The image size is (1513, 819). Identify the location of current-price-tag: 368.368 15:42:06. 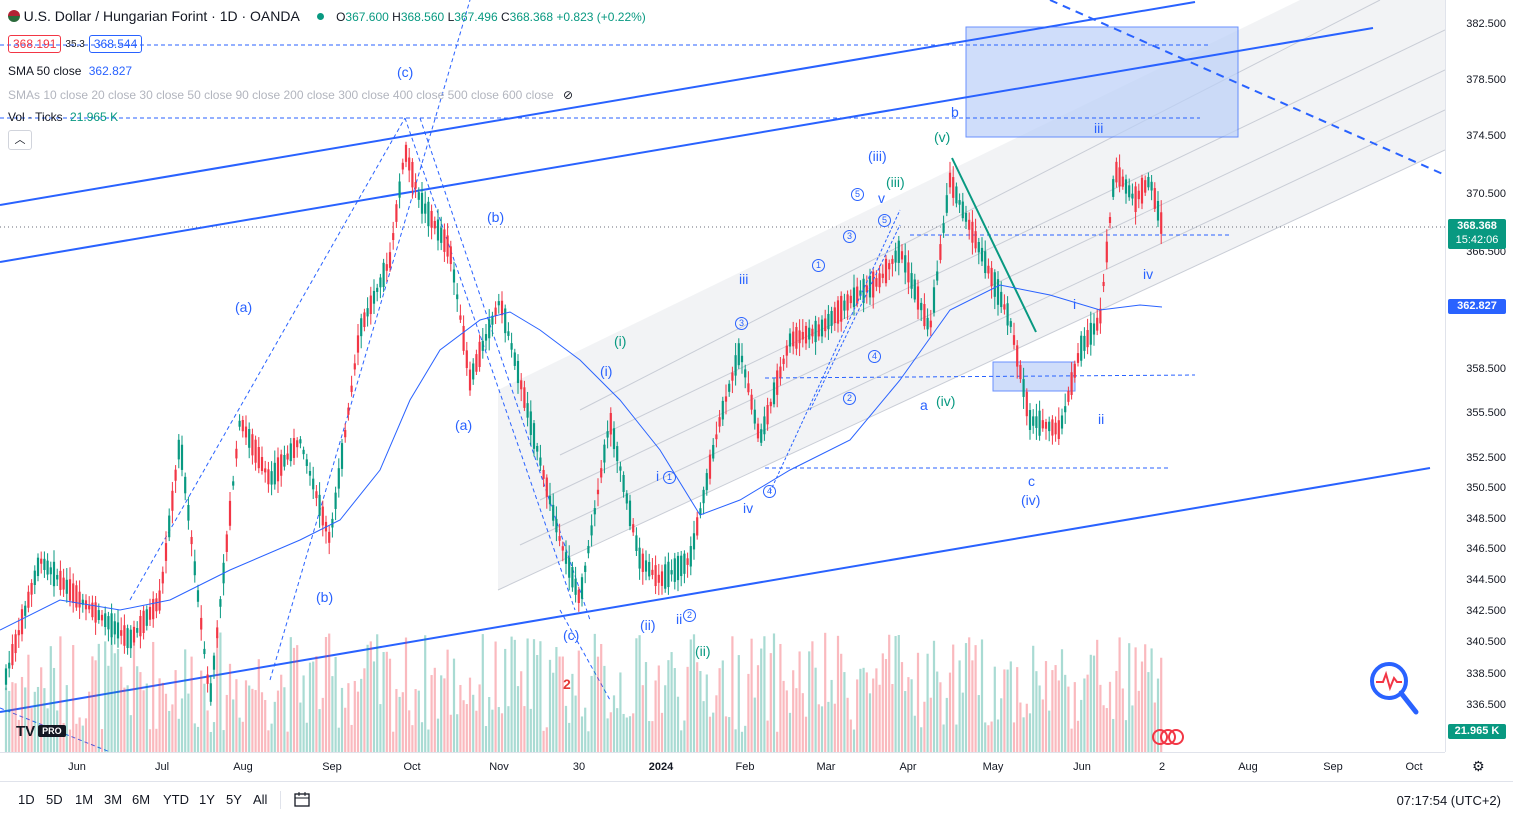
(1477, 234).